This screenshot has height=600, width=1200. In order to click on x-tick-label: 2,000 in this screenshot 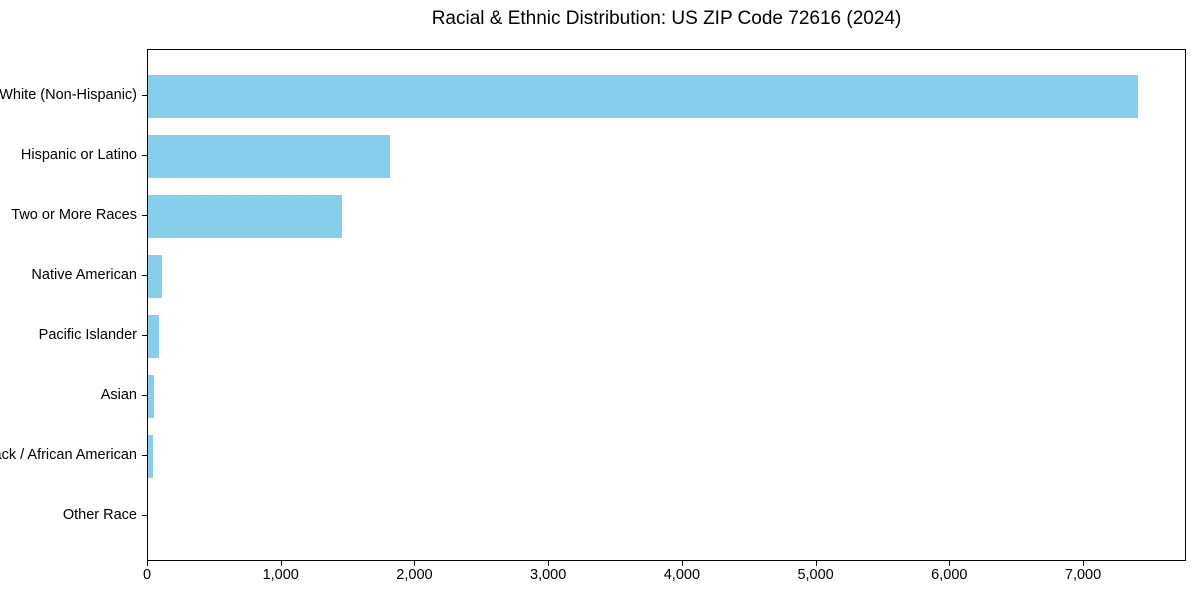, I will do `click(414, 575)`.